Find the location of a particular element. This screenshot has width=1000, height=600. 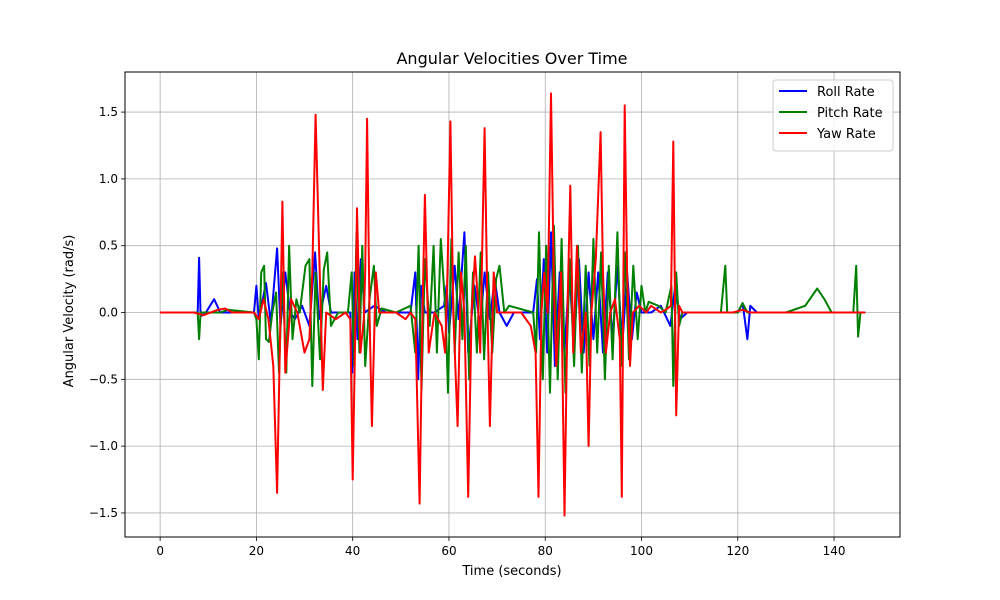

x-tick-label: 120 is located at coordinates (737, 551).